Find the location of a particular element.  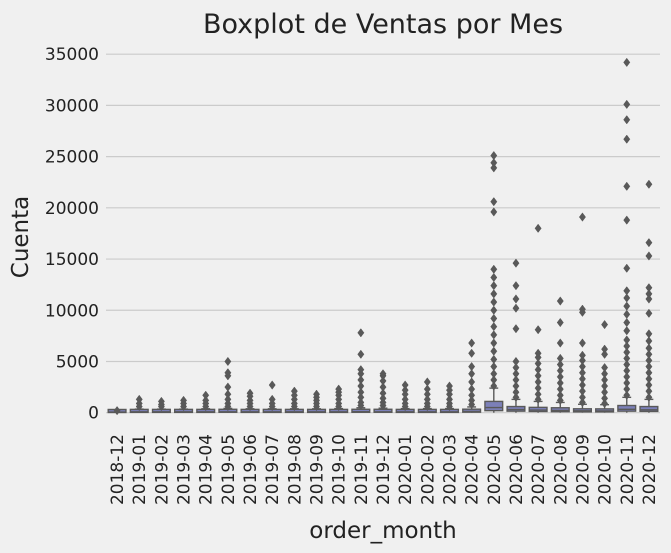

x-tick-label: 2020-01 is located at coordinates (406, 469).